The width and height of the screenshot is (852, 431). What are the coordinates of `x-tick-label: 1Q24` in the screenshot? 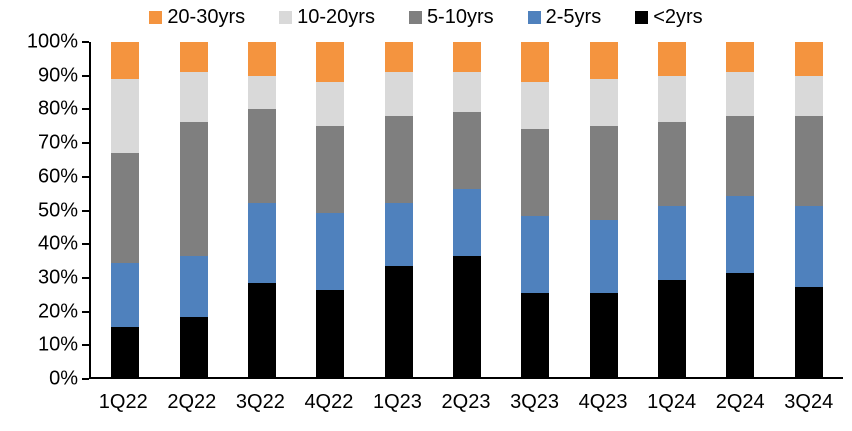 It's located at (672, 402).